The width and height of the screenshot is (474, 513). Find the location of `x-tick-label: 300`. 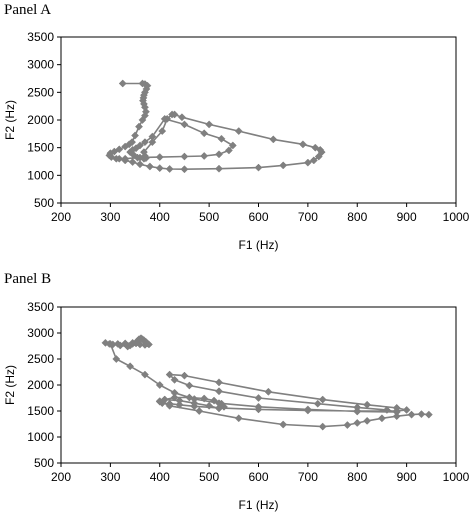

x-tick-label: 300 is located at coordinates (110, 477).